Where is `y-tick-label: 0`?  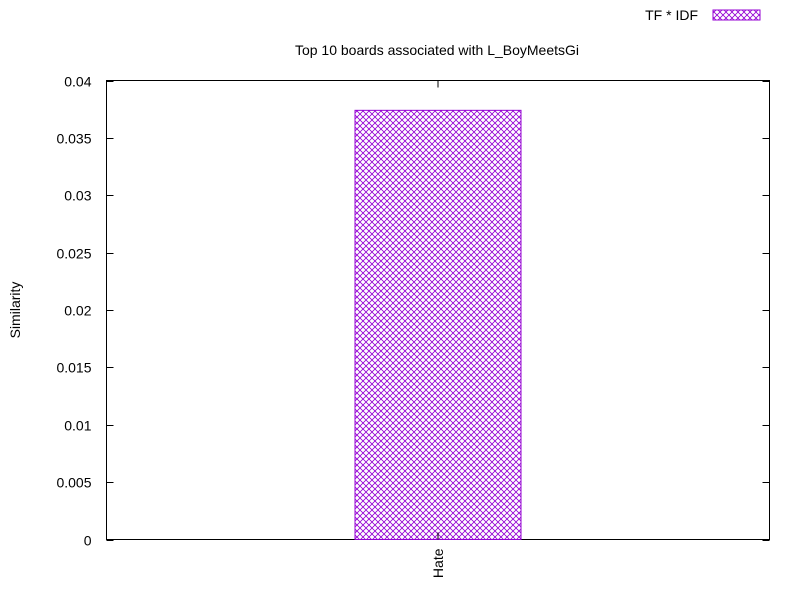
y-tick-label: 0 is located at coordinates (88, 541).